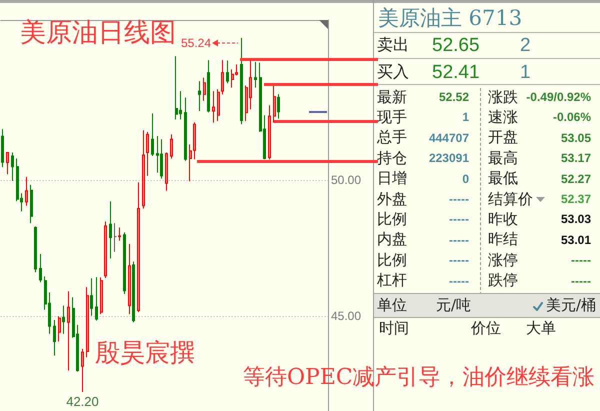 This screenshot has width=600, height=411. Describe the element at coordinates (486, 328) in the screenshot. I see `text: 价位` at that location.